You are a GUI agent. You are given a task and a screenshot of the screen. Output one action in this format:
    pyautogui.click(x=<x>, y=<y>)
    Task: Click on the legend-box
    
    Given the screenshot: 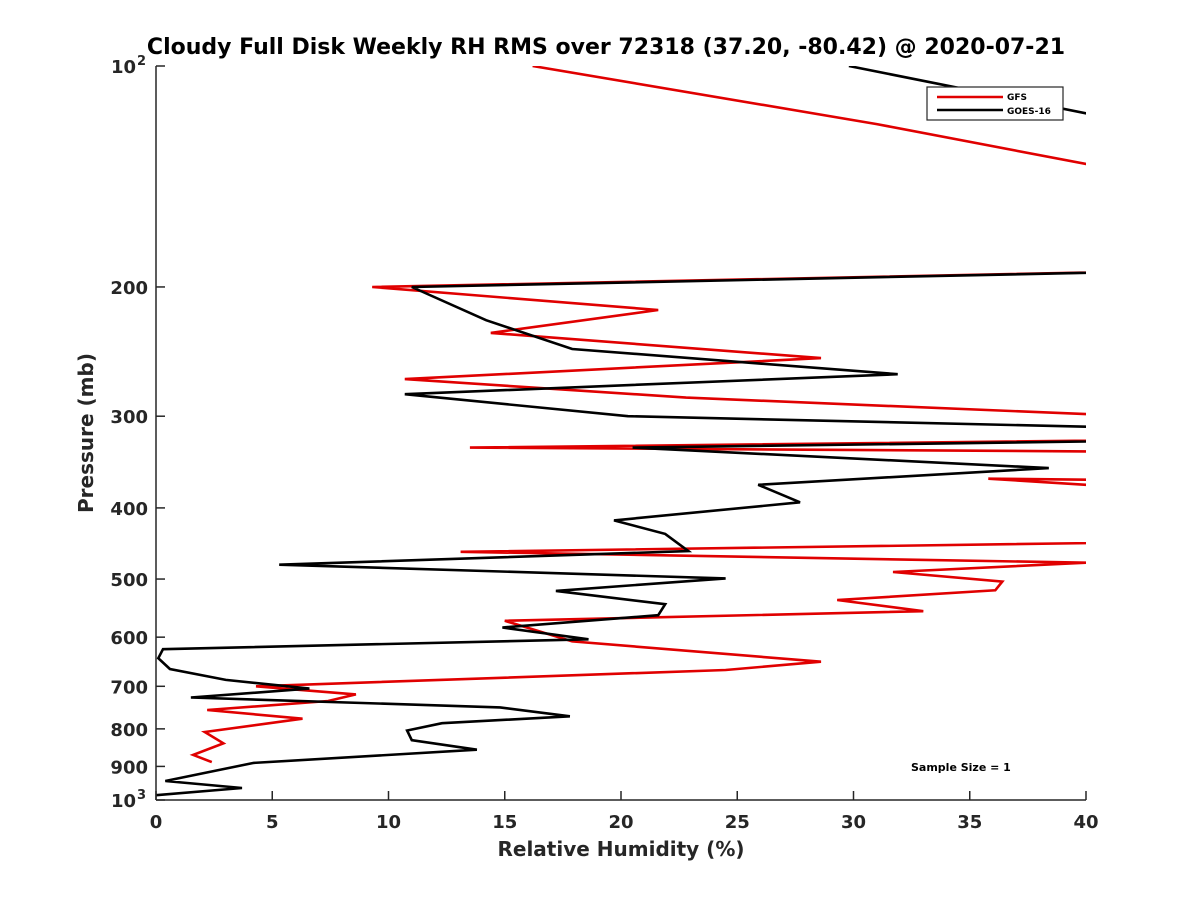 What is the action you would take?
    pyautogui.click(x=995, y=103)
    